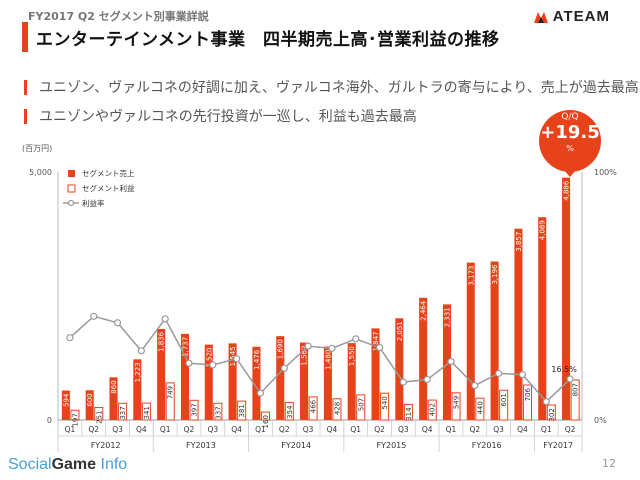 This screenshot has width=640, height=480. What do you see at coordinates (447, 317) in the screenshot?
I see `sales-value-label: 2,331` at bounding box center [447, 317].